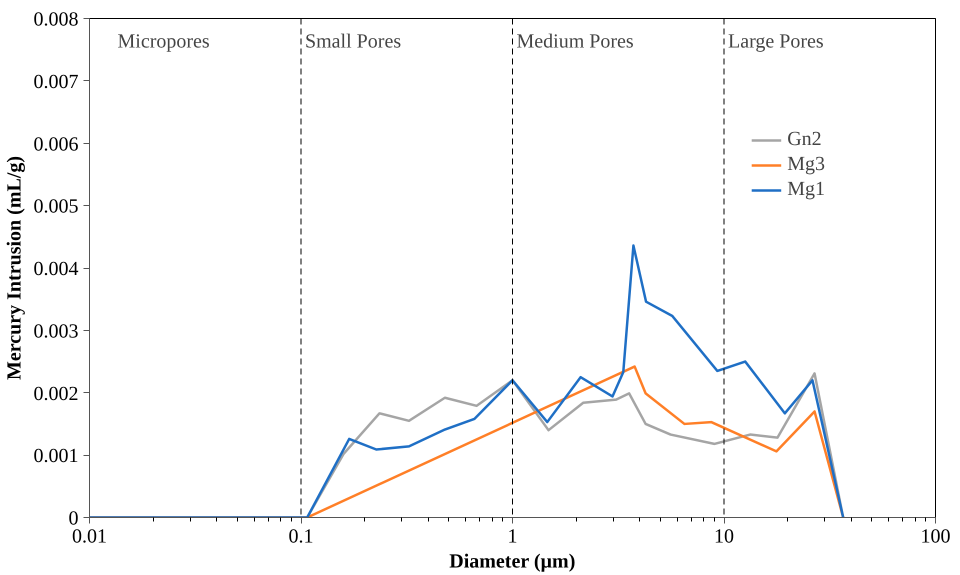 The image size is (960, 575). I want to click on annotation: Large Pores, so click(776, 41).